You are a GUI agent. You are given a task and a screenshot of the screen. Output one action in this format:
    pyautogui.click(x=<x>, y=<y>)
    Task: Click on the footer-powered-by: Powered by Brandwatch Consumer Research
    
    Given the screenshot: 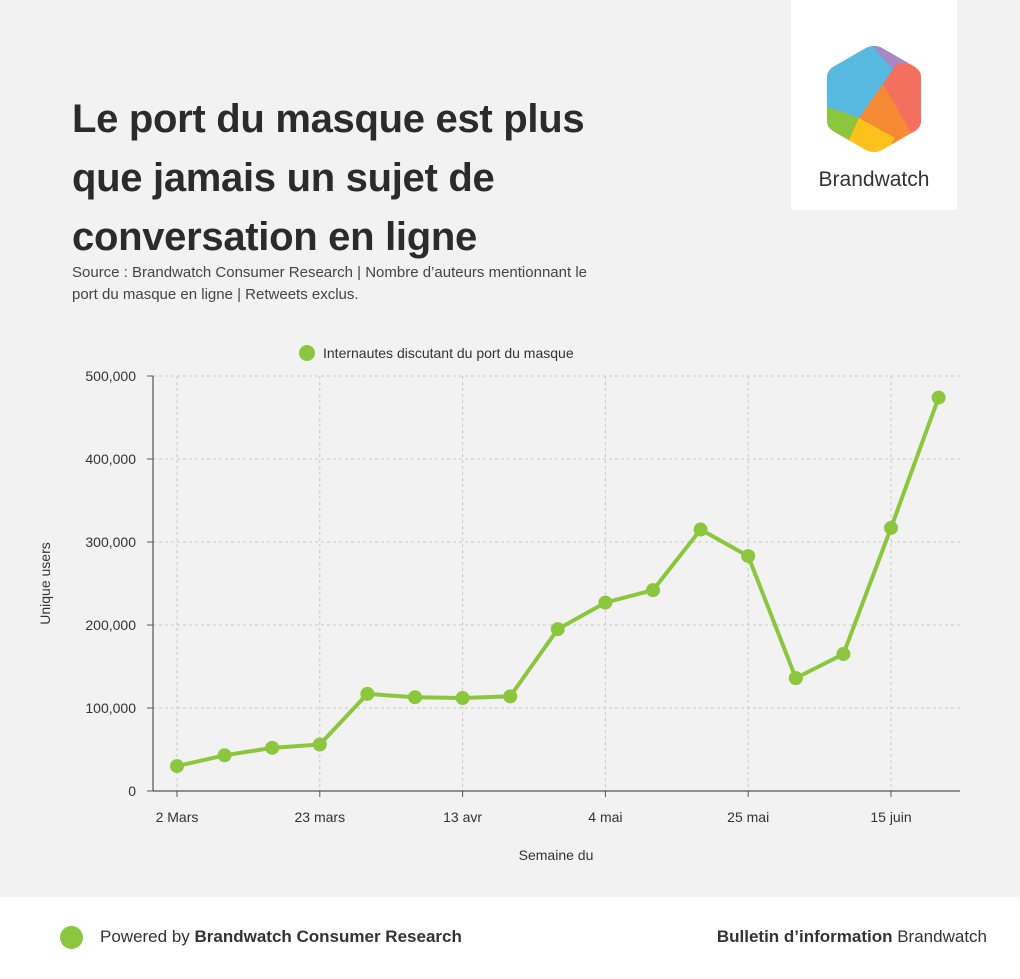 What is the action you would take?
    pyautogui.click(x=281, y=936)
    